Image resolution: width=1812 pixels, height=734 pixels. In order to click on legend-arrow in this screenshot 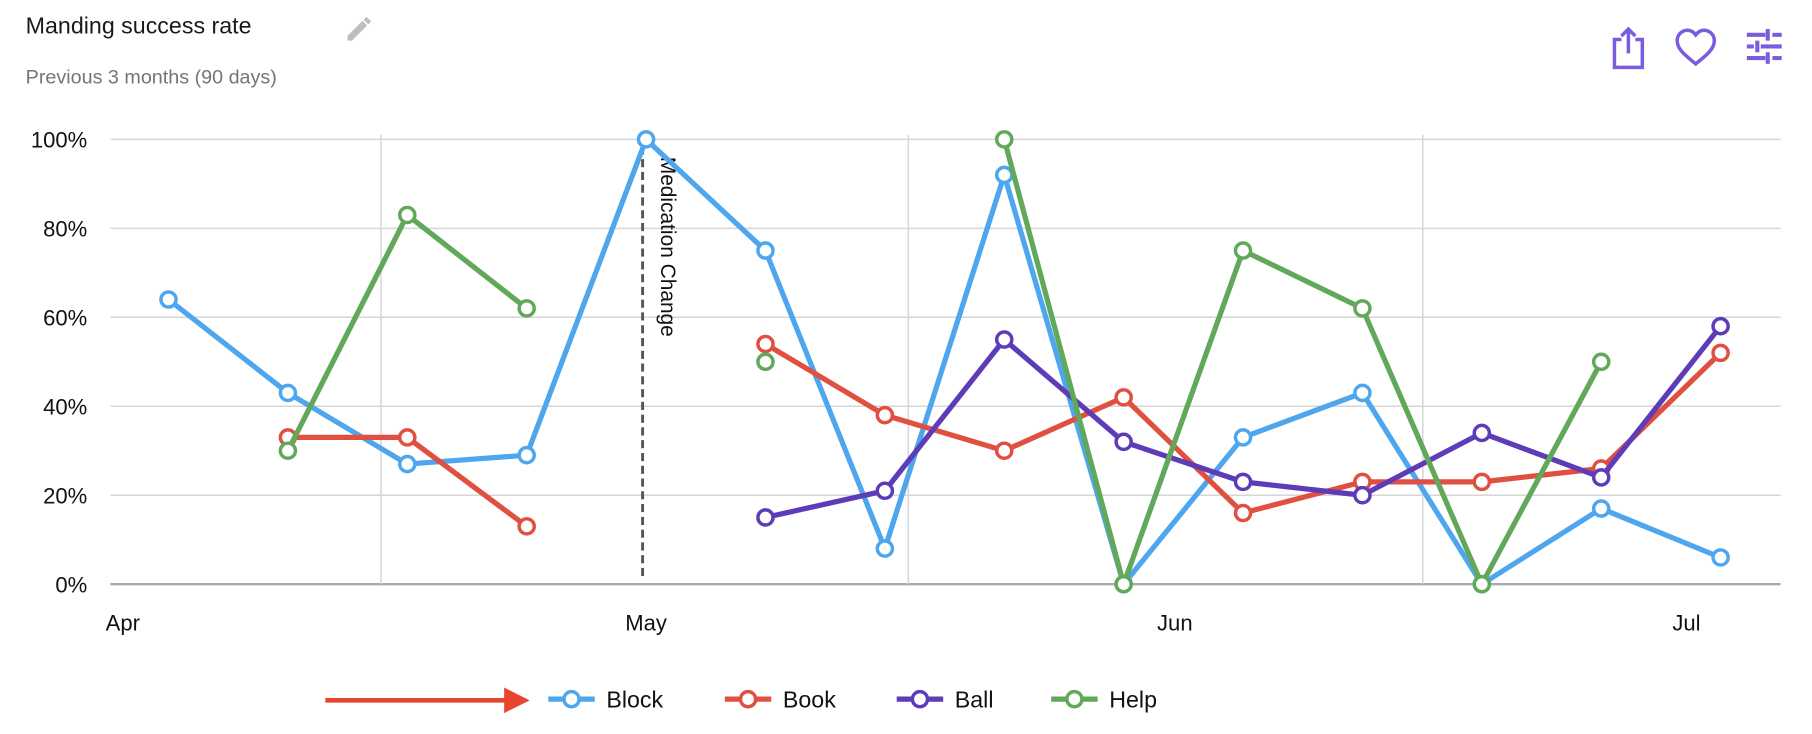, I will do `click(427, 700)`.